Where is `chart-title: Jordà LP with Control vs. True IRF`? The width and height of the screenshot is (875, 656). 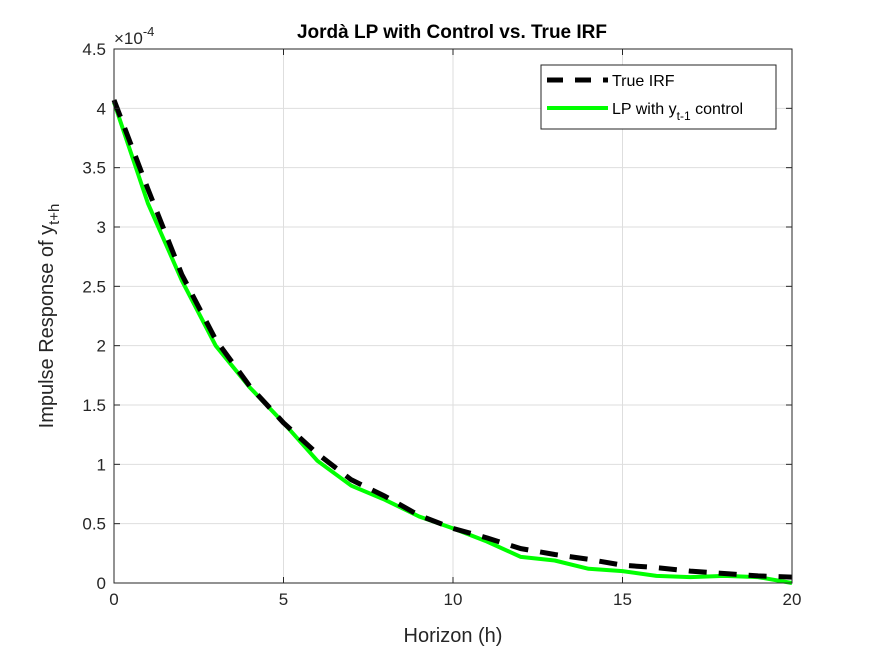
chart-title: Jordà LP with Control vs. True IRF is located at coordinates (452, 32).